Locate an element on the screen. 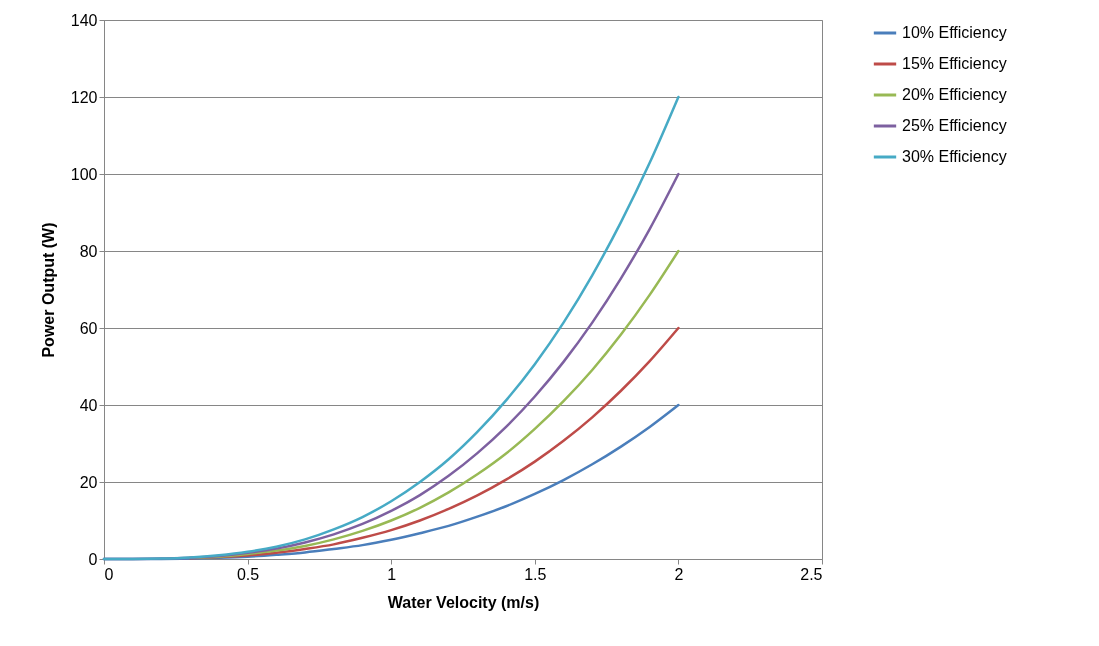  y-tick-label: 0 is located at coordinates (93, 559).